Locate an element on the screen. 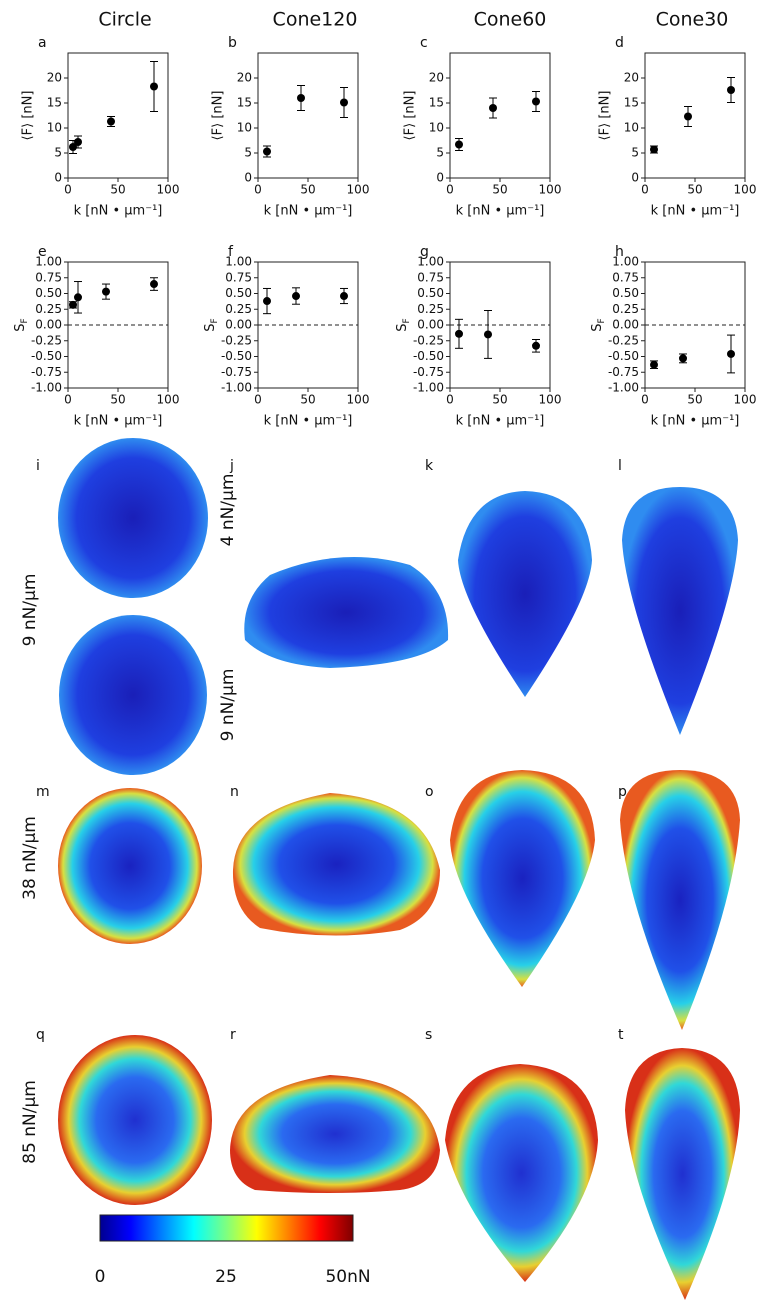  panel-letter: m is located at coordinates (43, 792).